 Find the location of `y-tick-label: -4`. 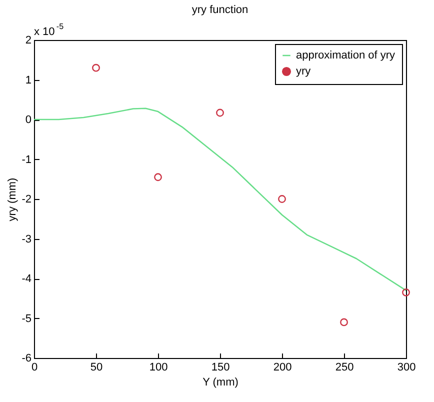

y-tick-label: -4 is located at coordinates (27, 279).